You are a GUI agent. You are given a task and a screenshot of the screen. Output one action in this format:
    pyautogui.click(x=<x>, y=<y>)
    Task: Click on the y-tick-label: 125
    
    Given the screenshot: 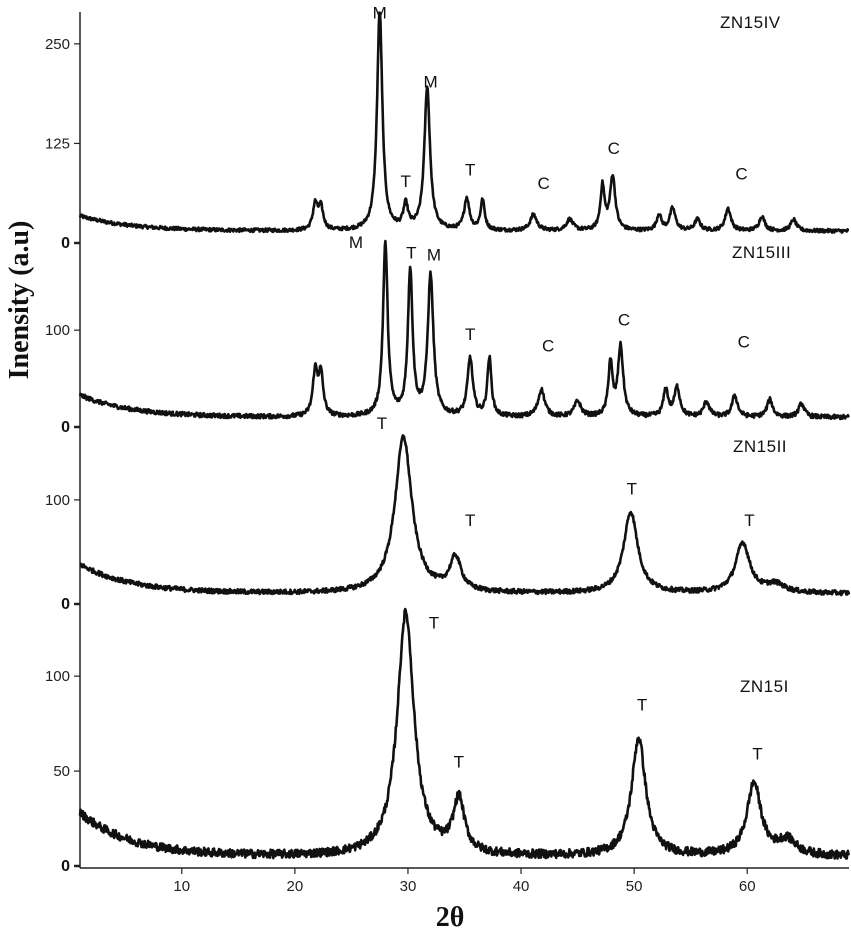 What is the action you would take?
    pyautogui.click(x=57, y=143)
    